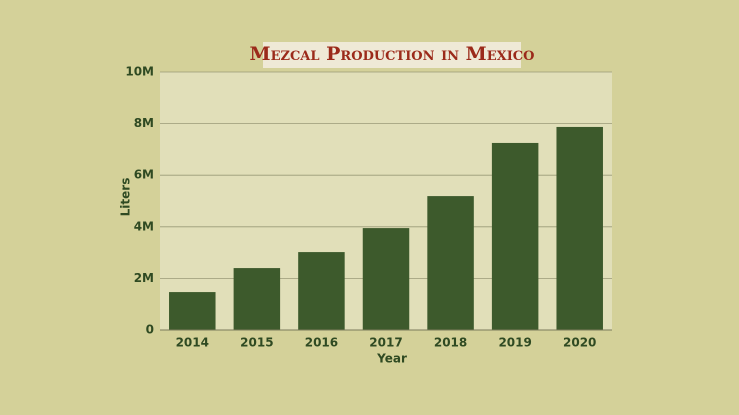  What do you see at coordinates (144, 278) in the screenshot?
I see `y-tick-label: 2M` at bounding box center [144, 278].